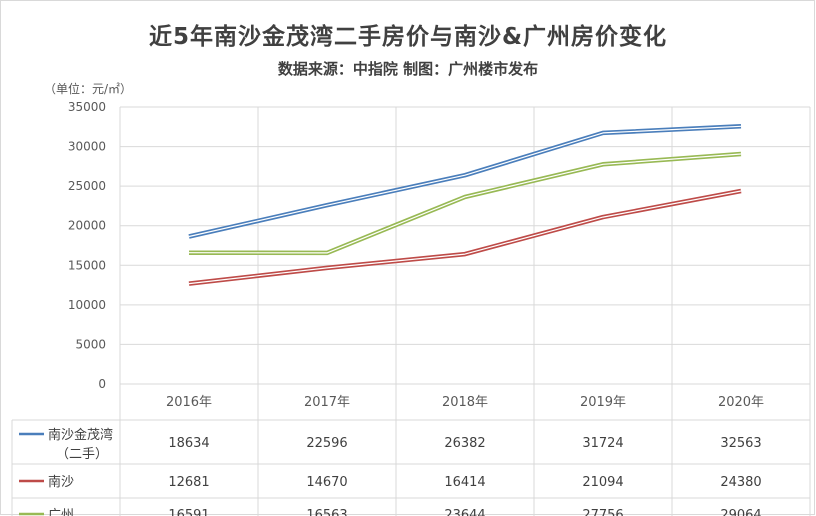 This screenshot has height=516, width=816. What do you see at coordinates (602, 482) in the screenshot?
I see `data-cell: 21094` at bounding box center [602, 482].